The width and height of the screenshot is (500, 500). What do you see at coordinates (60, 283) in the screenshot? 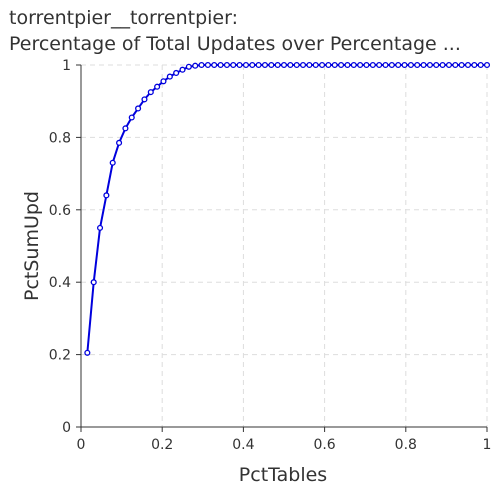
I see `y-tick-label: 0.4` at bounding box center [60, 283].